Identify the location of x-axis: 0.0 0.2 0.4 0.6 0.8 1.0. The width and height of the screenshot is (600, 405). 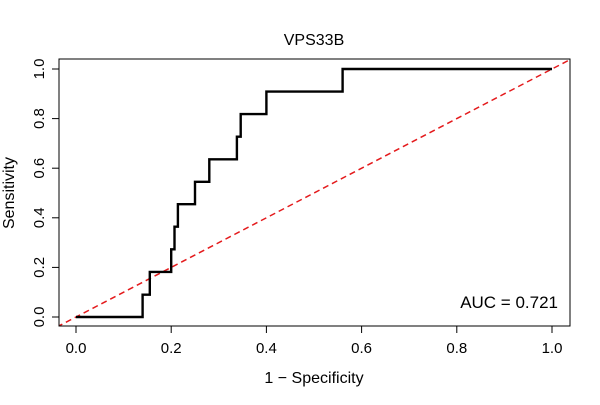
(314, 341).